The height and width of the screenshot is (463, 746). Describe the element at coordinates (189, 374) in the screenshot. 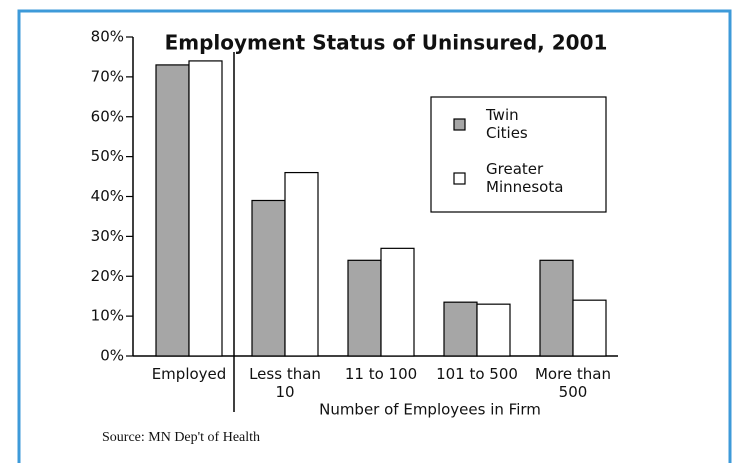

I see `x-tick-label: Employed` at that location.